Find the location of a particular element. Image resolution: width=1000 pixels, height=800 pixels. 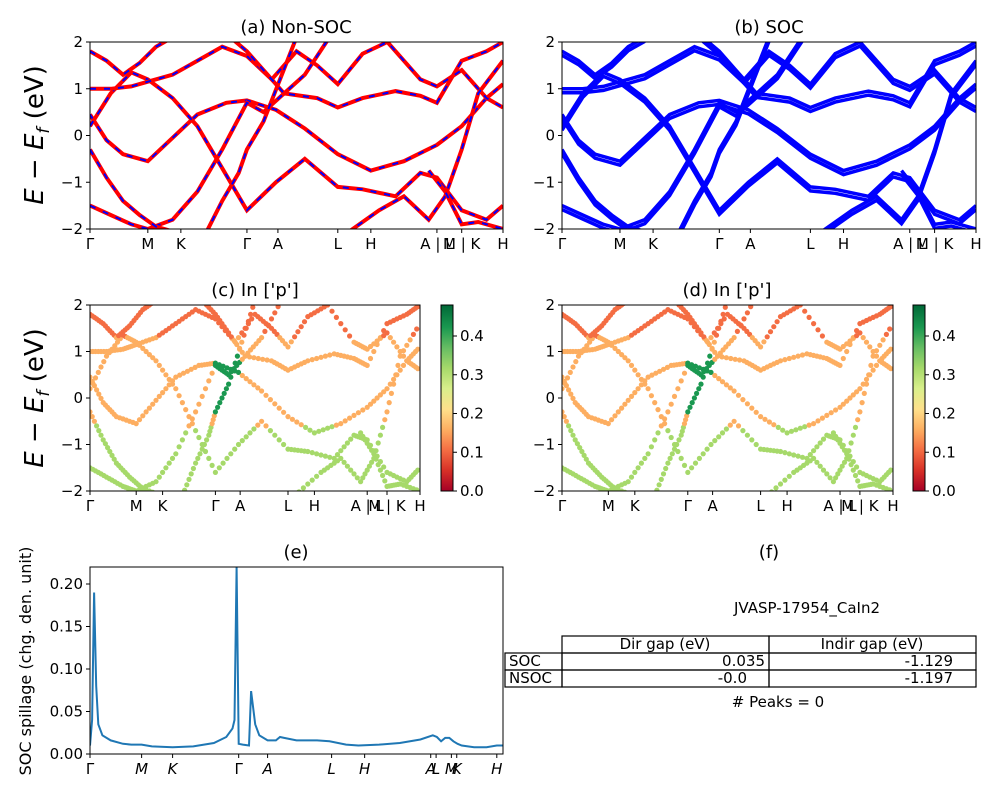

panel-c-title: (c) In ['p'] is located at coordinates (254, 290).